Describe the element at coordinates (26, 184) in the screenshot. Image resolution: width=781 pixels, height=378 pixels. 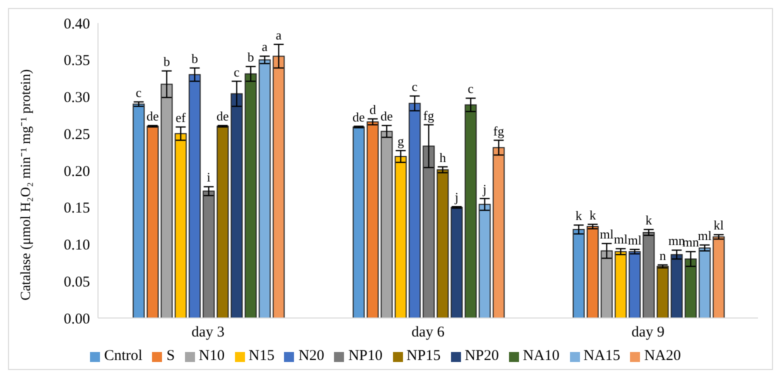
I see `y-axis-title: Catalase (μmol H₂O₂ min⁻¹ mg⁻¹ protein)` at that location.